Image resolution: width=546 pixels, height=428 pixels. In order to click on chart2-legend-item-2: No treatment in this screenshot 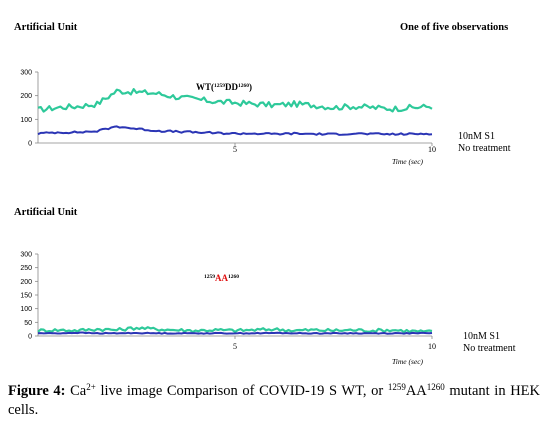, I will do `click(489, 348)`.